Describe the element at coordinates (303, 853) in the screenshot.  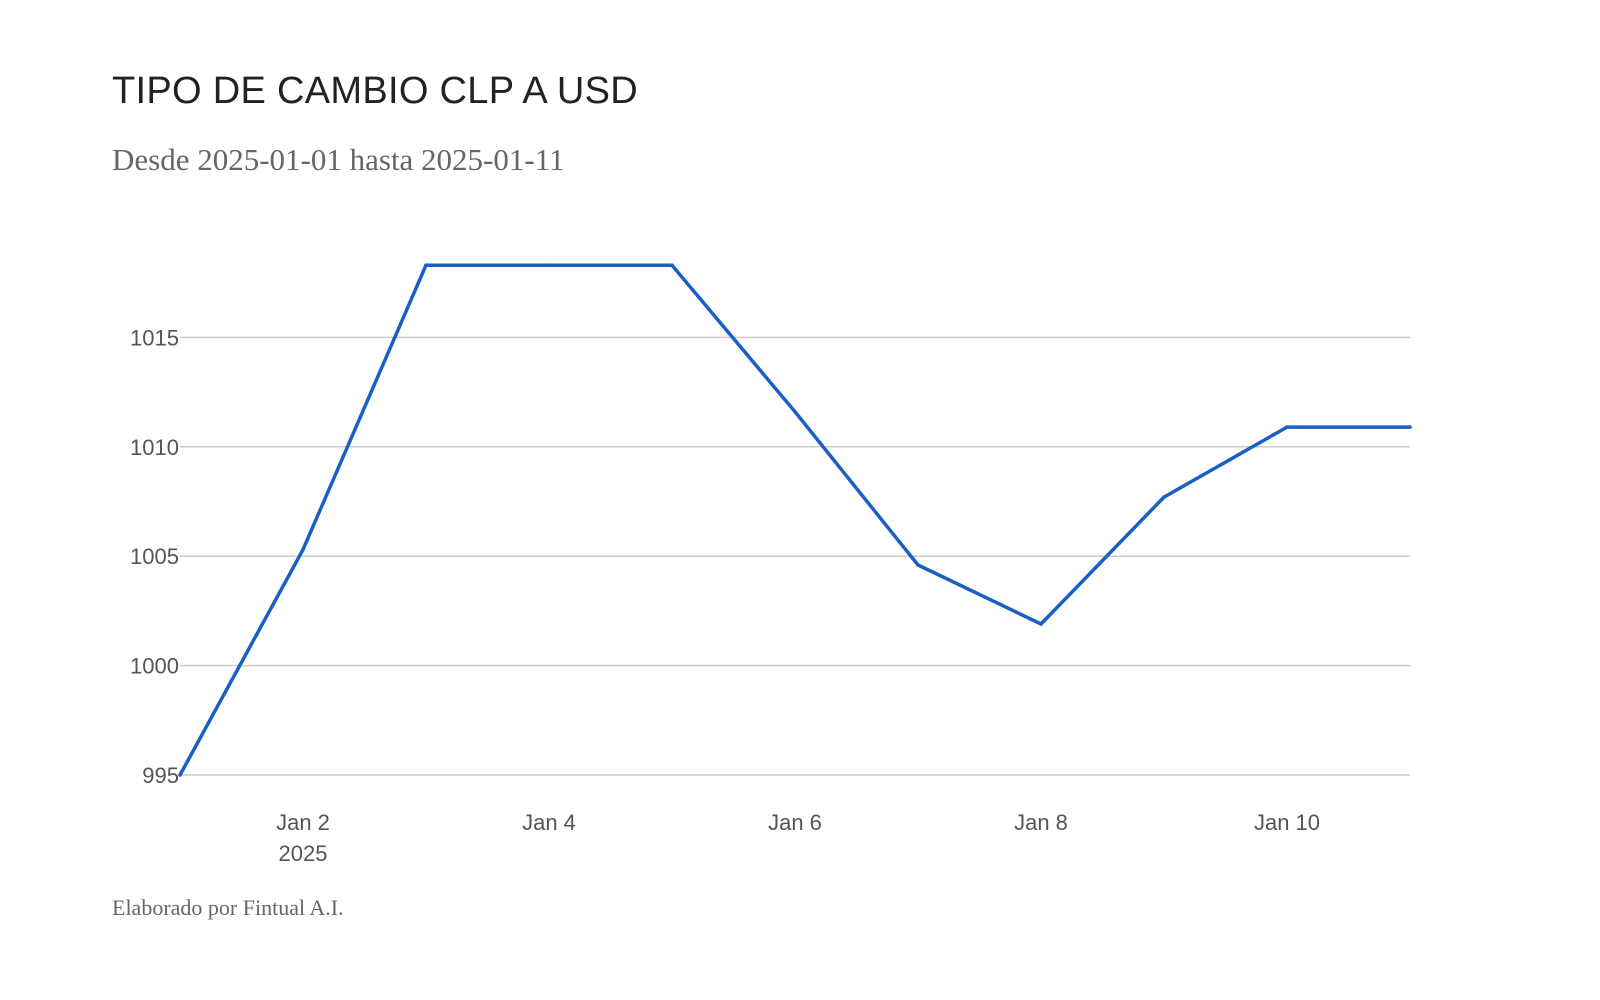
I see `x-tick-sublabel: 2025` at that location.